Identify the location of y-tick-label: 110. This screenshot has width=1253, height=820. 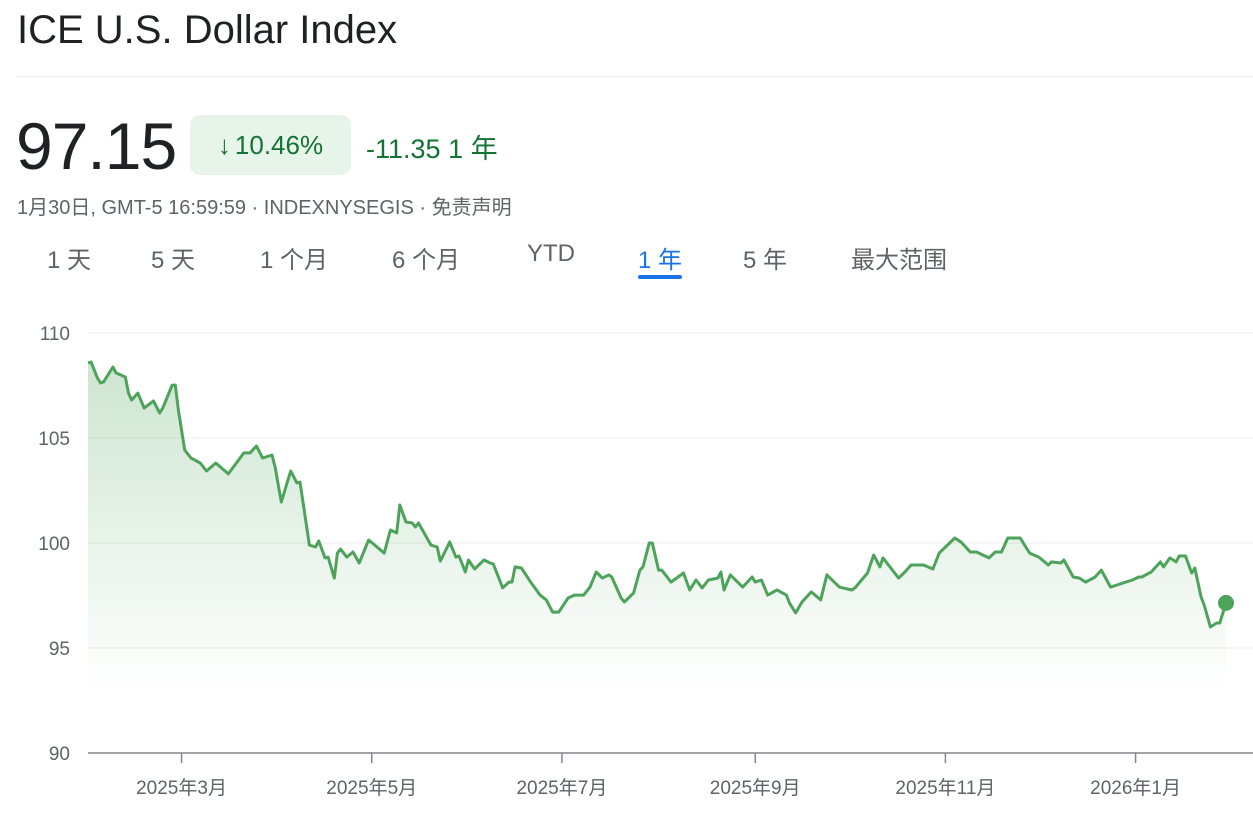
(55, 334).